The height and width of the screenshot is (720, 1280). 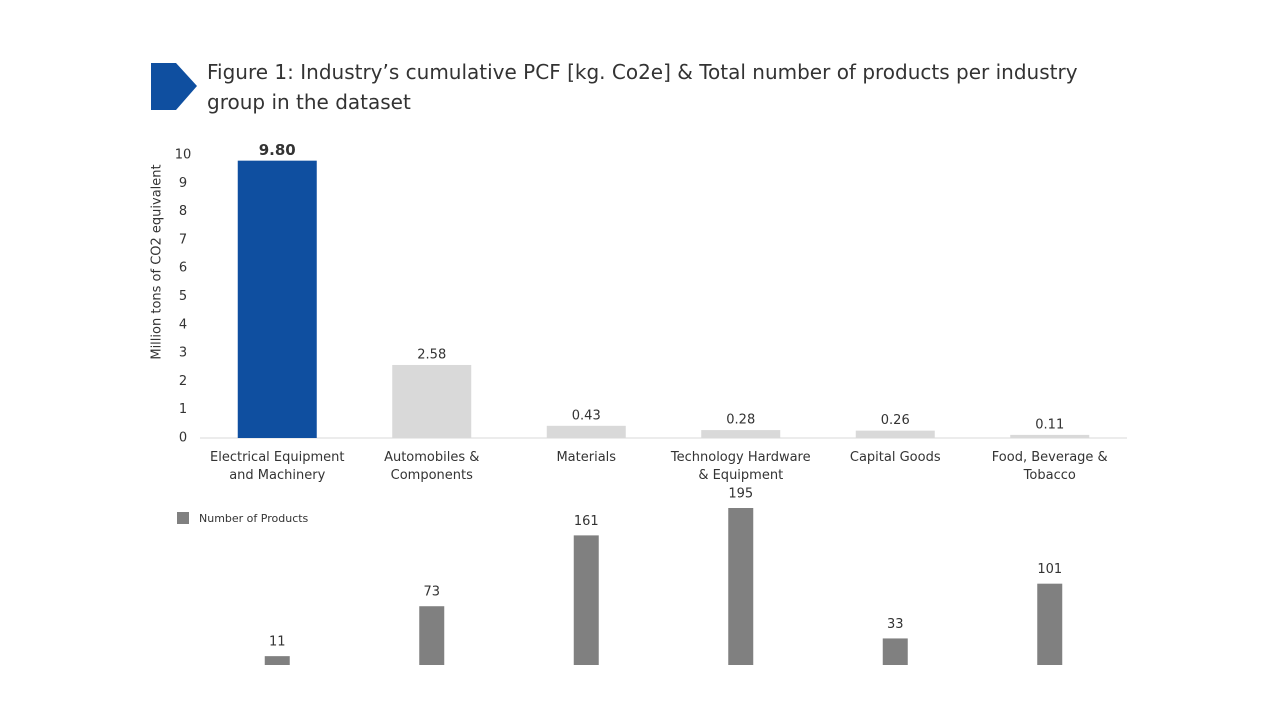 What do you see at coordinates (740, 494) in the screenshot?
I see `data-label: 195` at bounding box center [740, 494].